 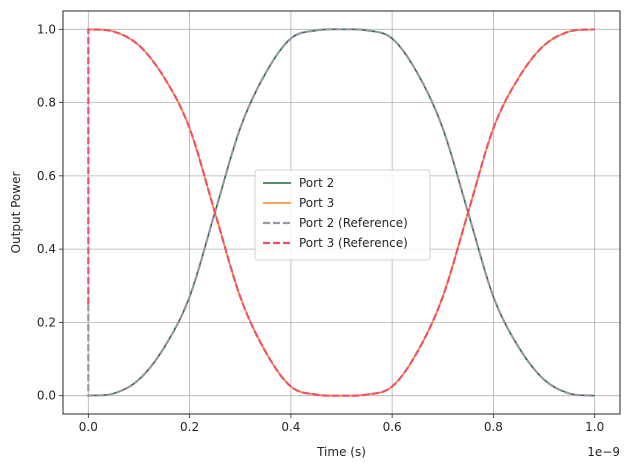 What do you see at coordinates (594, 427) in the screenshot?
I see `x-tick-label: 1.0` at bounding box center [594, 427].